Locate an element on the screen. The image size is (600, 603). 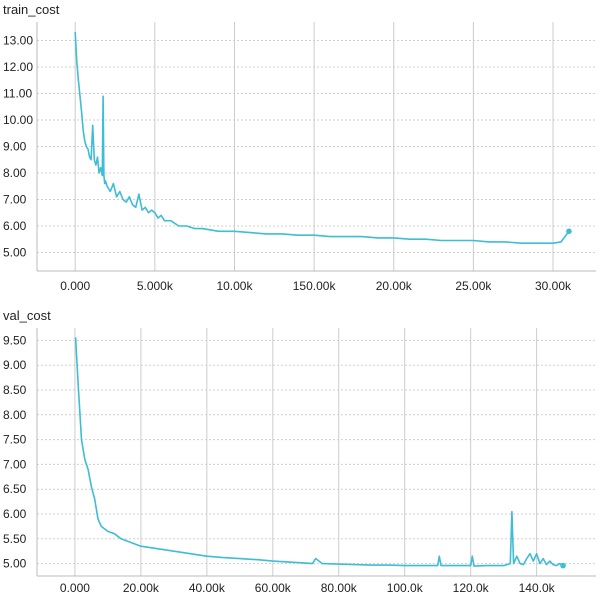
train-x-tick-label: 150.00k is located at coordinates (315, 286).